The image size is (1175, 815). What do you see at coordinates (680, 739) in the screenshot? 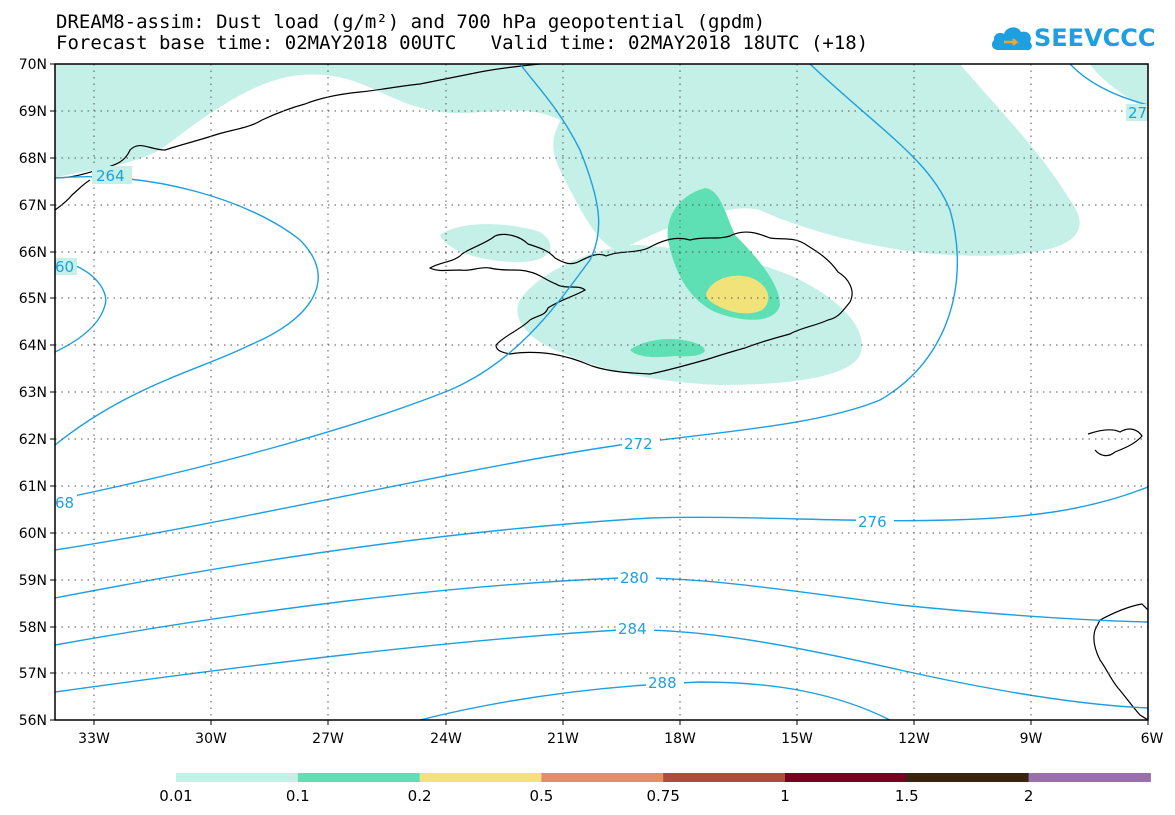
I see `lon-label: 18W` at bounding box center [680, 739].